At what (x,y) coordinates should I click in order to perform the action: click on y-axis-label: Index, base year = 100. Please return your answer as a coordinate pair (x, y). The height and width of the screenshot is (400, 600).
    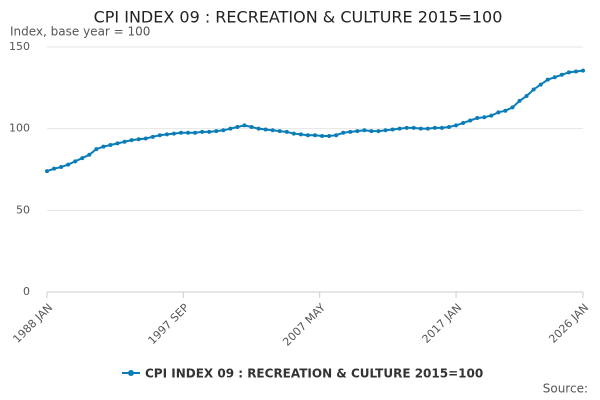
    Looking at the image, I should click on (80, 32).